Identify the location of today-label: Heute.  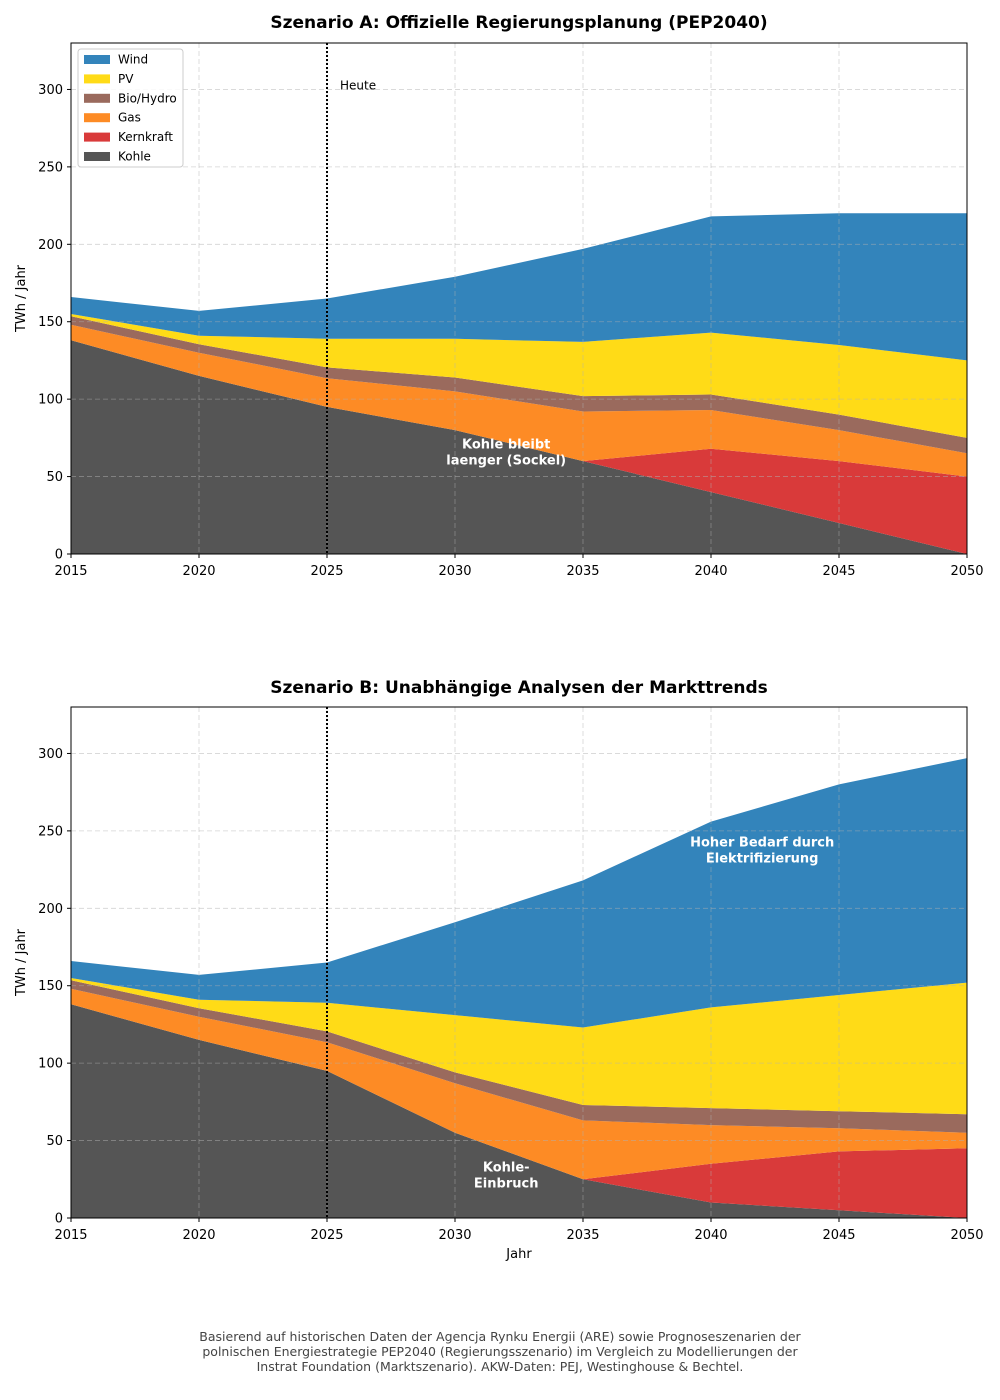
(358, 85).